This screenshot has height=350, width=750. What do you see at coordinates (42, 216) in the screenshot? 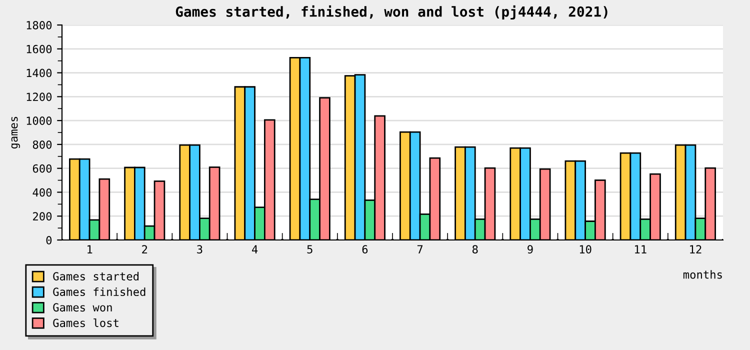
I see `y-tick-label: 200` at bounding box center [42, 216].